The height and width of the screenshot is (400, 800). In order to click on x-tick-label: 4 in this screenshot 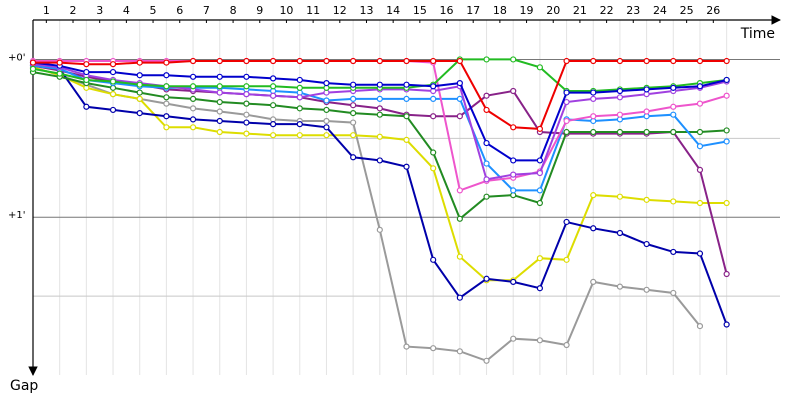, I will do `click(126, 10)`.